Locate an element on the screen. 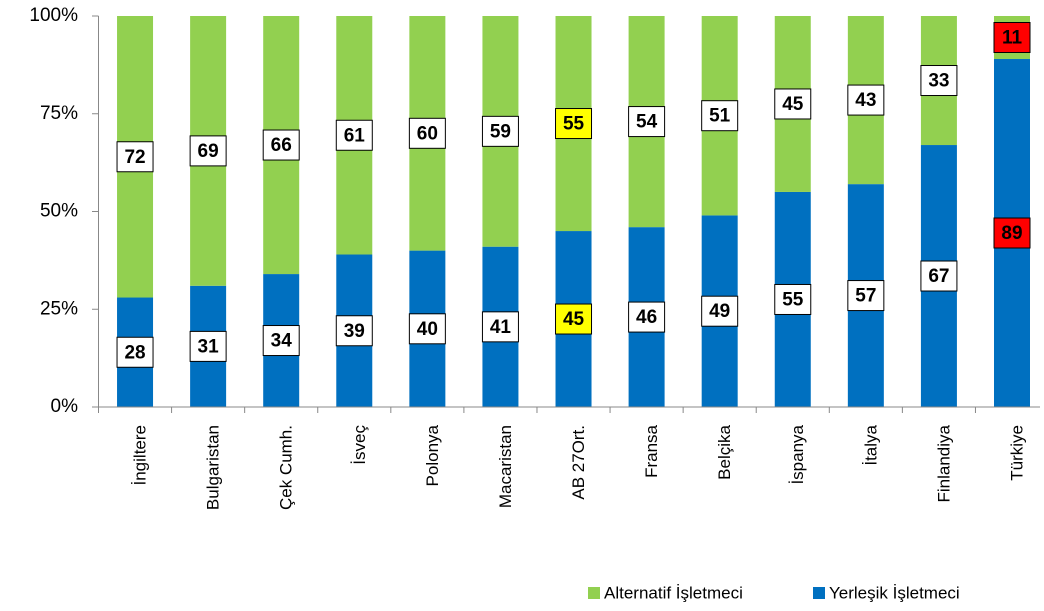  data-label: 61 is located at coordinates (355, 135).